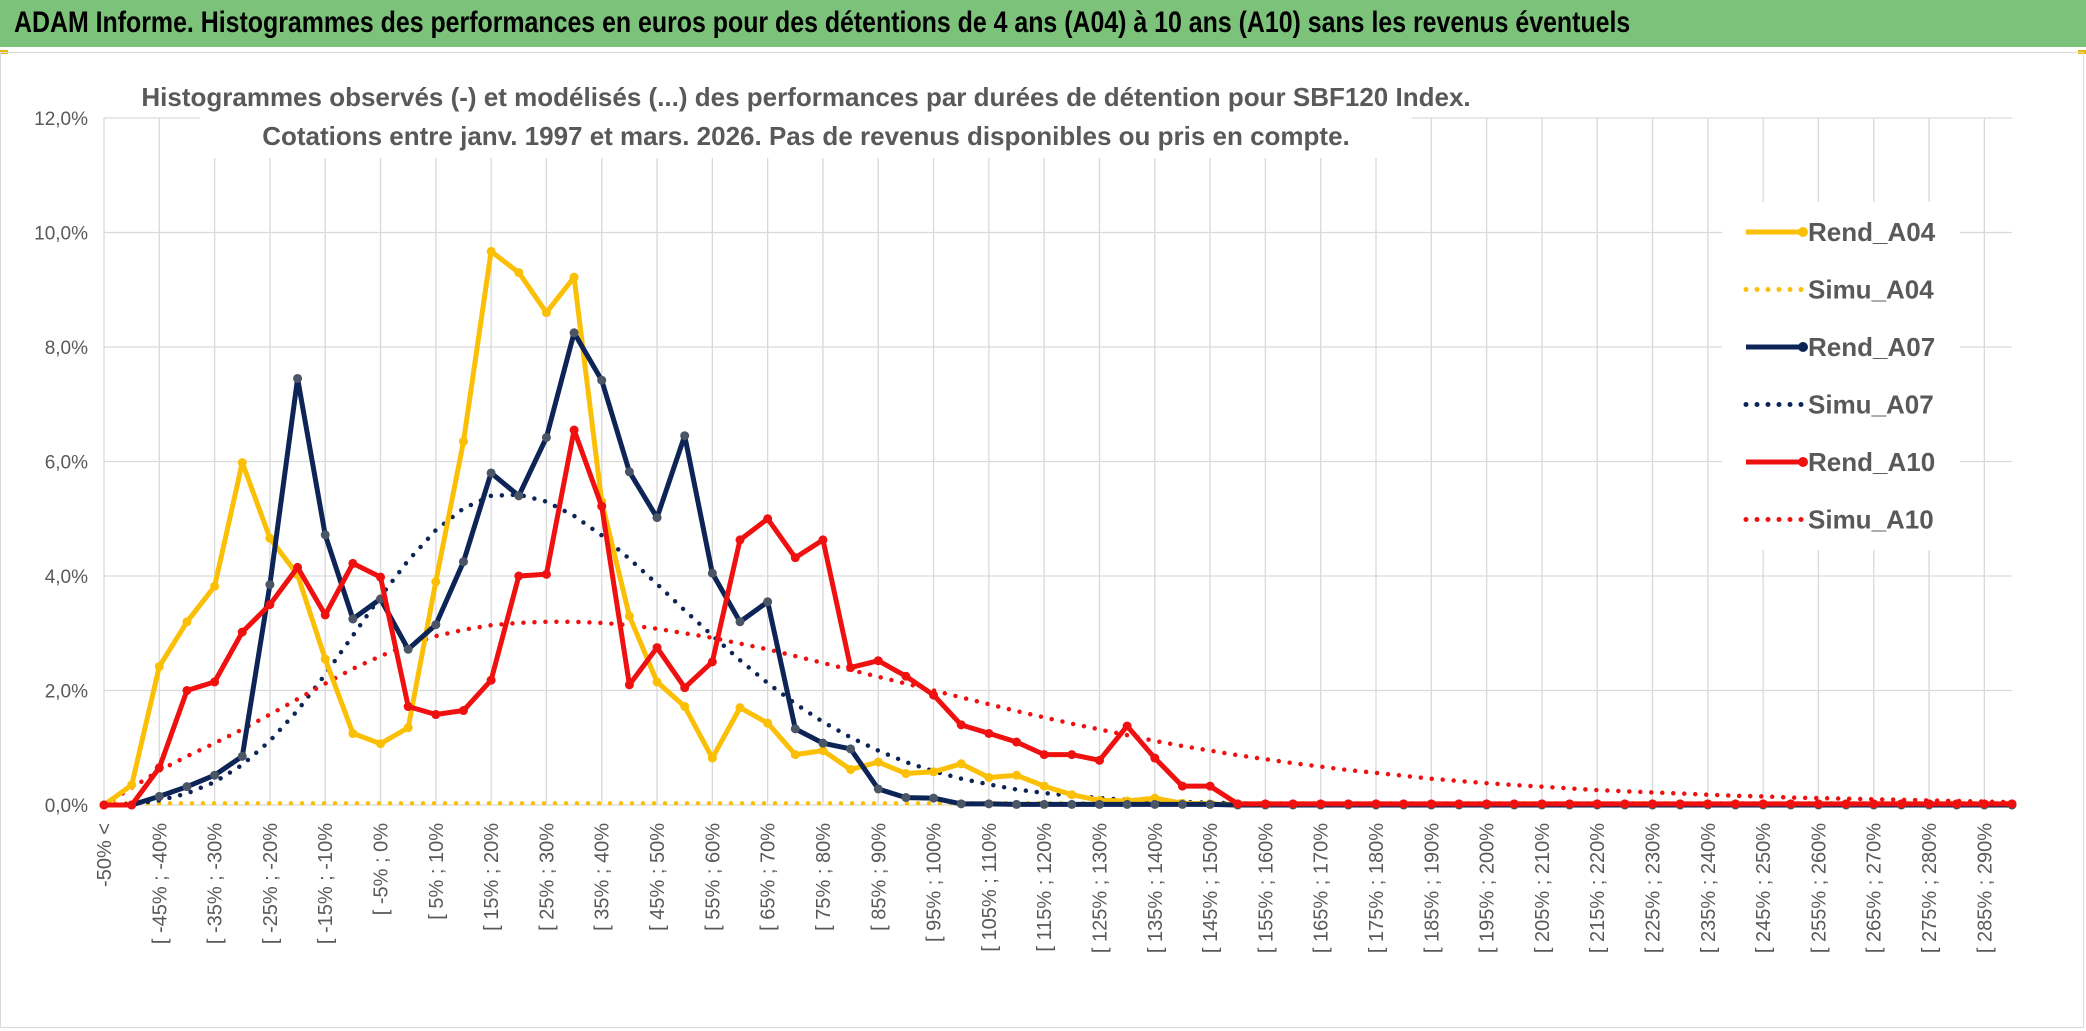 The image size is (2086, 1031). Describe the element at coordinates (1930, 888) in the screenshot. I see `x-tick-label: [ 275% ; 280%` at that location.